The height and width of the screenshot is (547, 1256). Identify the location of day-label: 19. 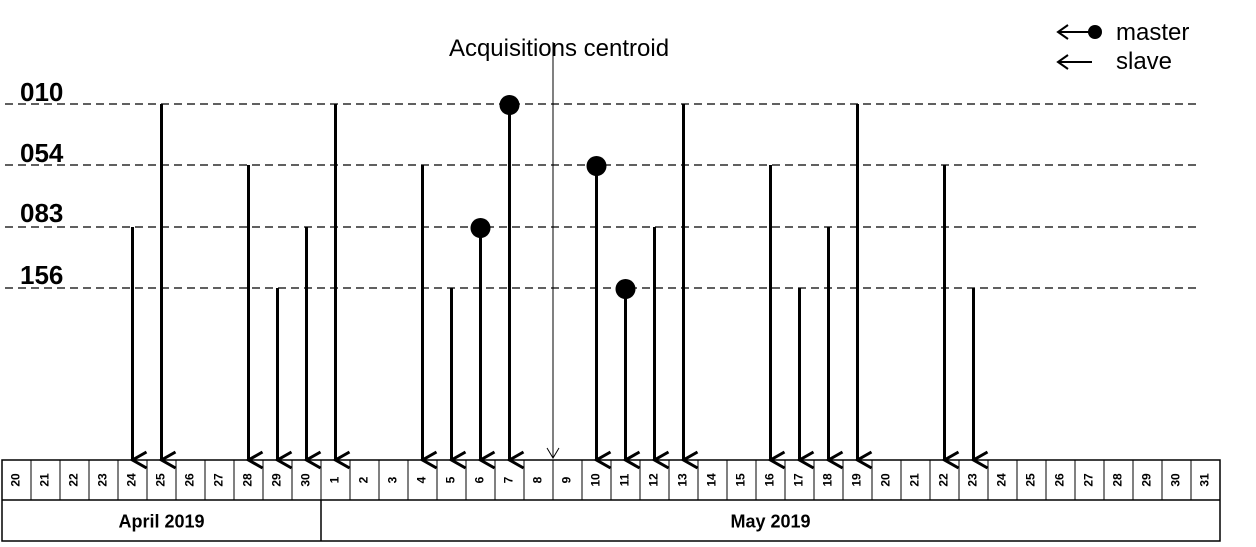
(857, 480).